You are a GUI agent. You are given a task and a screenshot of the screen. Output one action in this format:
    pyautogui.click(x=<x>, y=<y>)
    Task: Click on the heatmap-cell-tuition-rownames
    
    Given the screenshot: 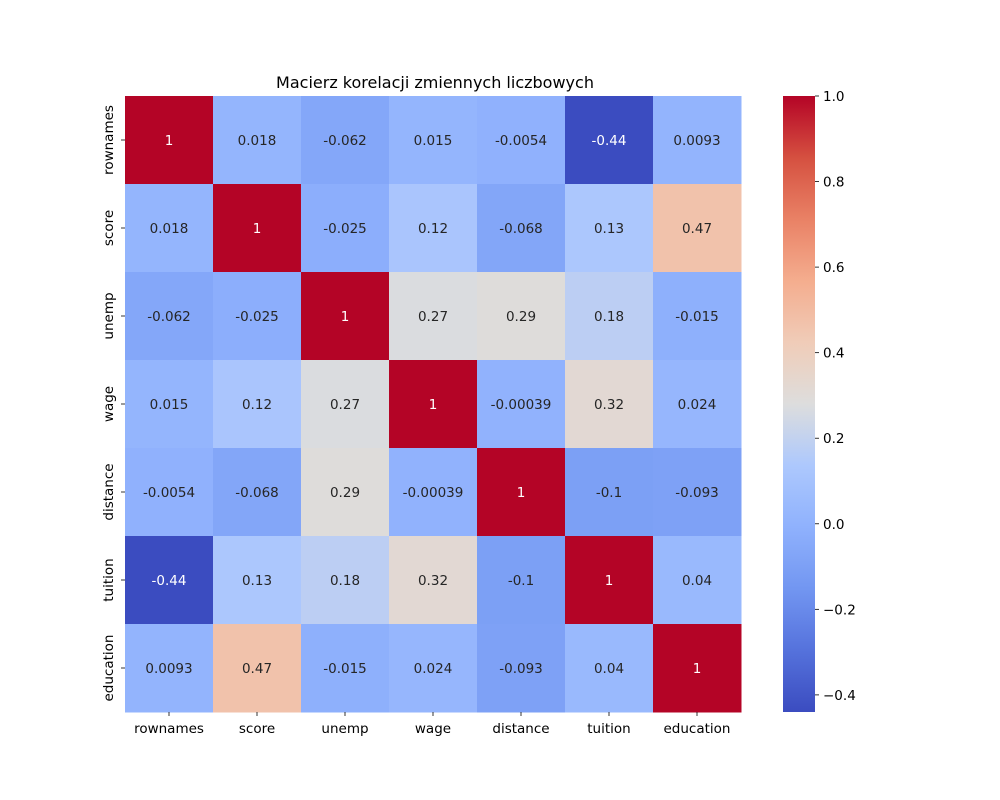 What is the action you would take?
    pyautogui.click(x=169, y=580)
    